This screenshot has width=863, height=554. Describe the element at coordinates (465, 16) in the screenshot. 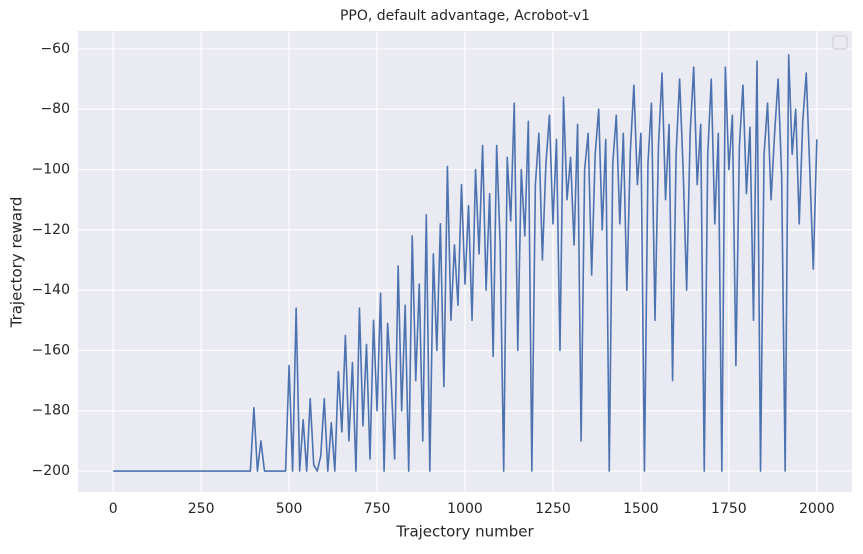

I see `chart-title: PPO, default advantage, Acrobot-v1` at that location.